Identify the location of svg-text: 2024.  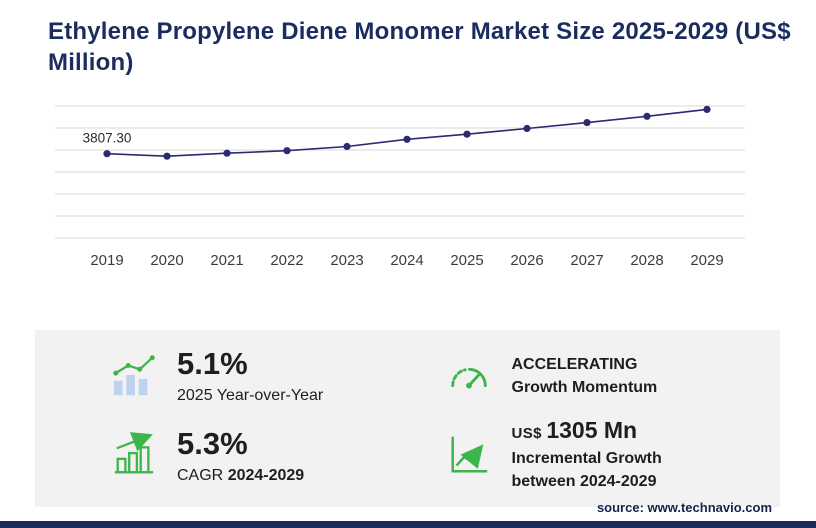
(406, 260).